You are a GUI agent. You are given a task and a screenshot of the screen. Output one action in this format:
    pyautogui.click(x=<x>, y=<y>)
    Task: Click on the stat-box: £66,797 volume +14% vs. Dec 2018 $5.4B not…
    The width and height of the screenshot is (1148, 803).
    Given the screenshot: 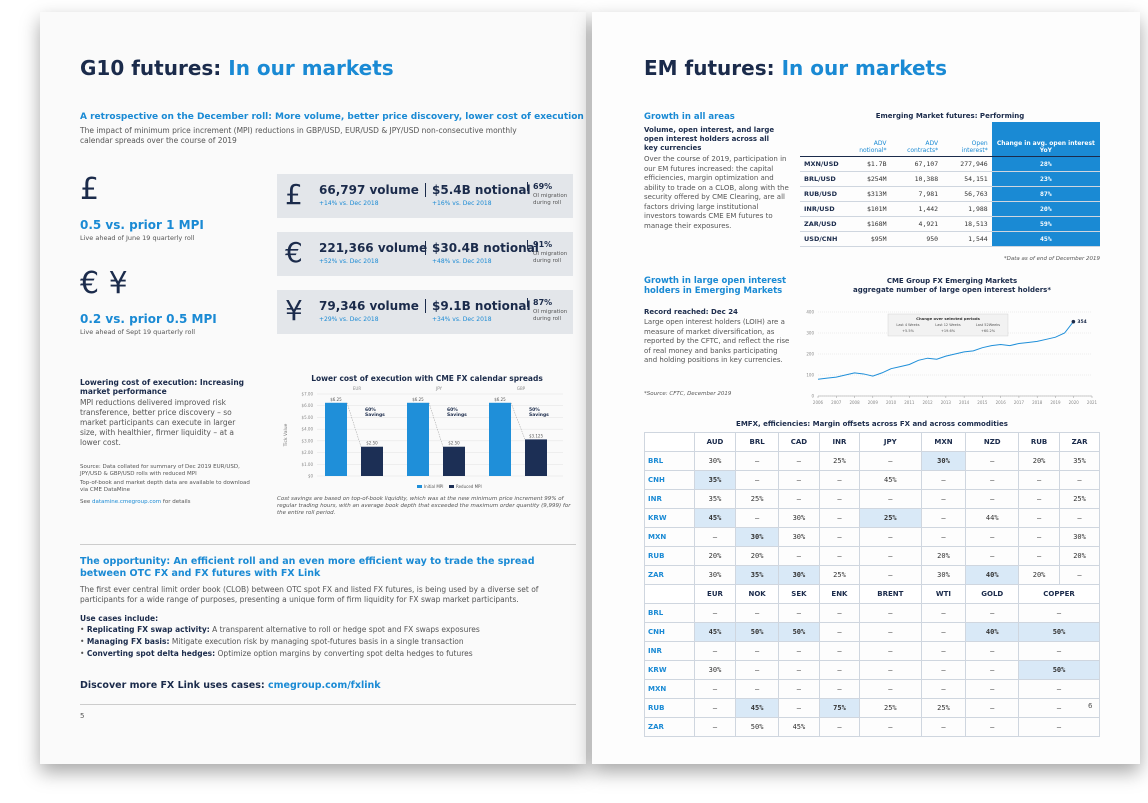 What is the action you would take?
    pyautogui.click(x=425, y=196)
    